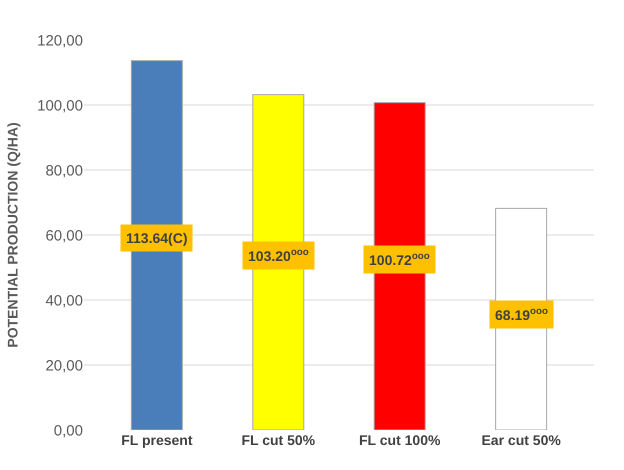 The width and height of the screenshot is (624, 470). What do you see at coordinates (278, 440) in the screenshot?
I see `x-tick-label: FL cut 50%` at bounding box center [278, 440].